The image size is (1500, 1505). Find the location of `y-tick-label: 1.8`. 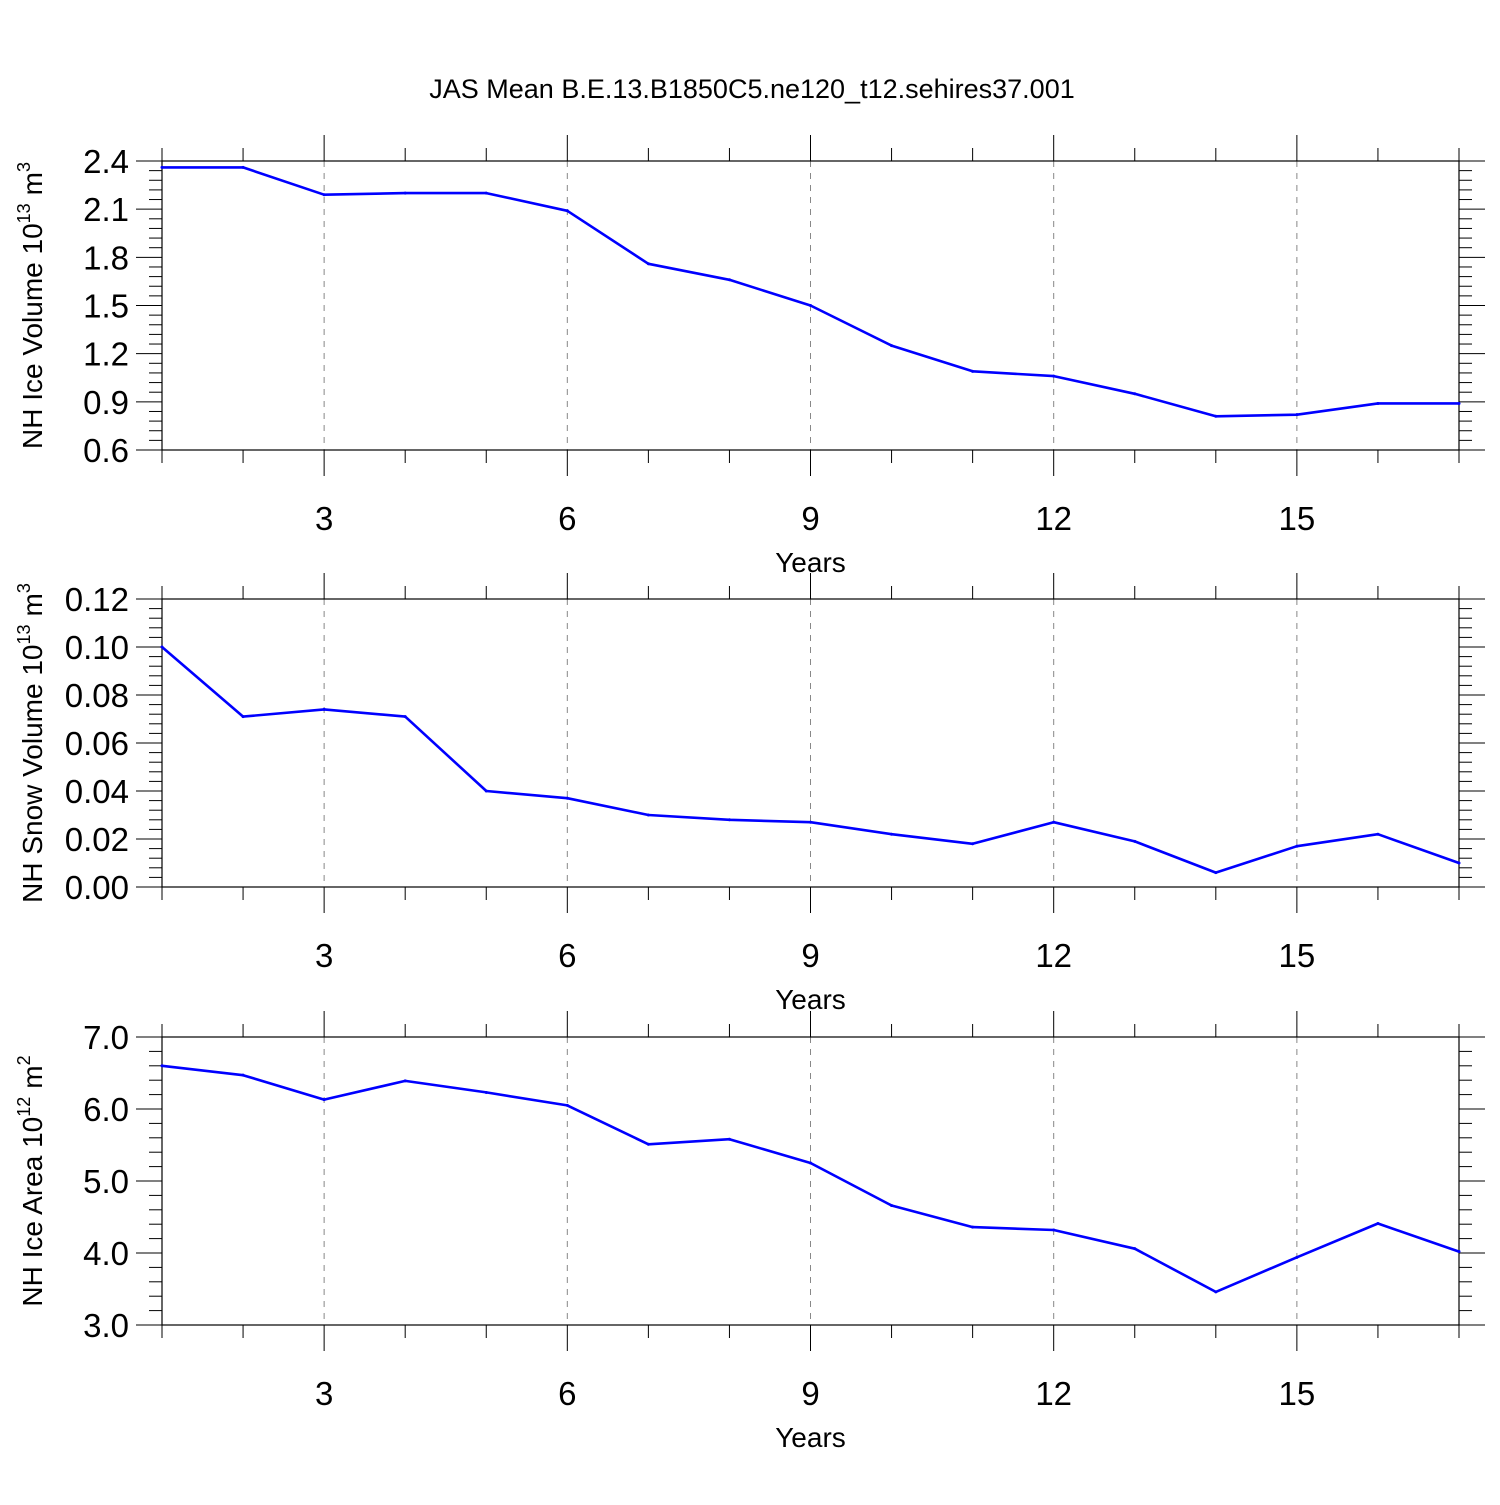

y-tick-label: 1.8 is located at coordinates (106, 257).